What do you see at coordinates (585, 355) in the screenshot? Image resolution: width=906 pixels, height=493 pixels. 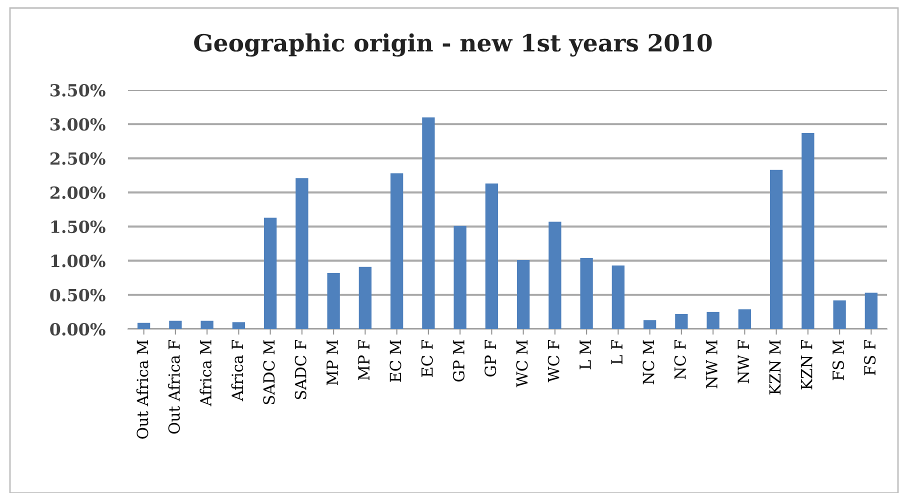 I see `x-tick-label: L M` at bounding box center [585, 355].